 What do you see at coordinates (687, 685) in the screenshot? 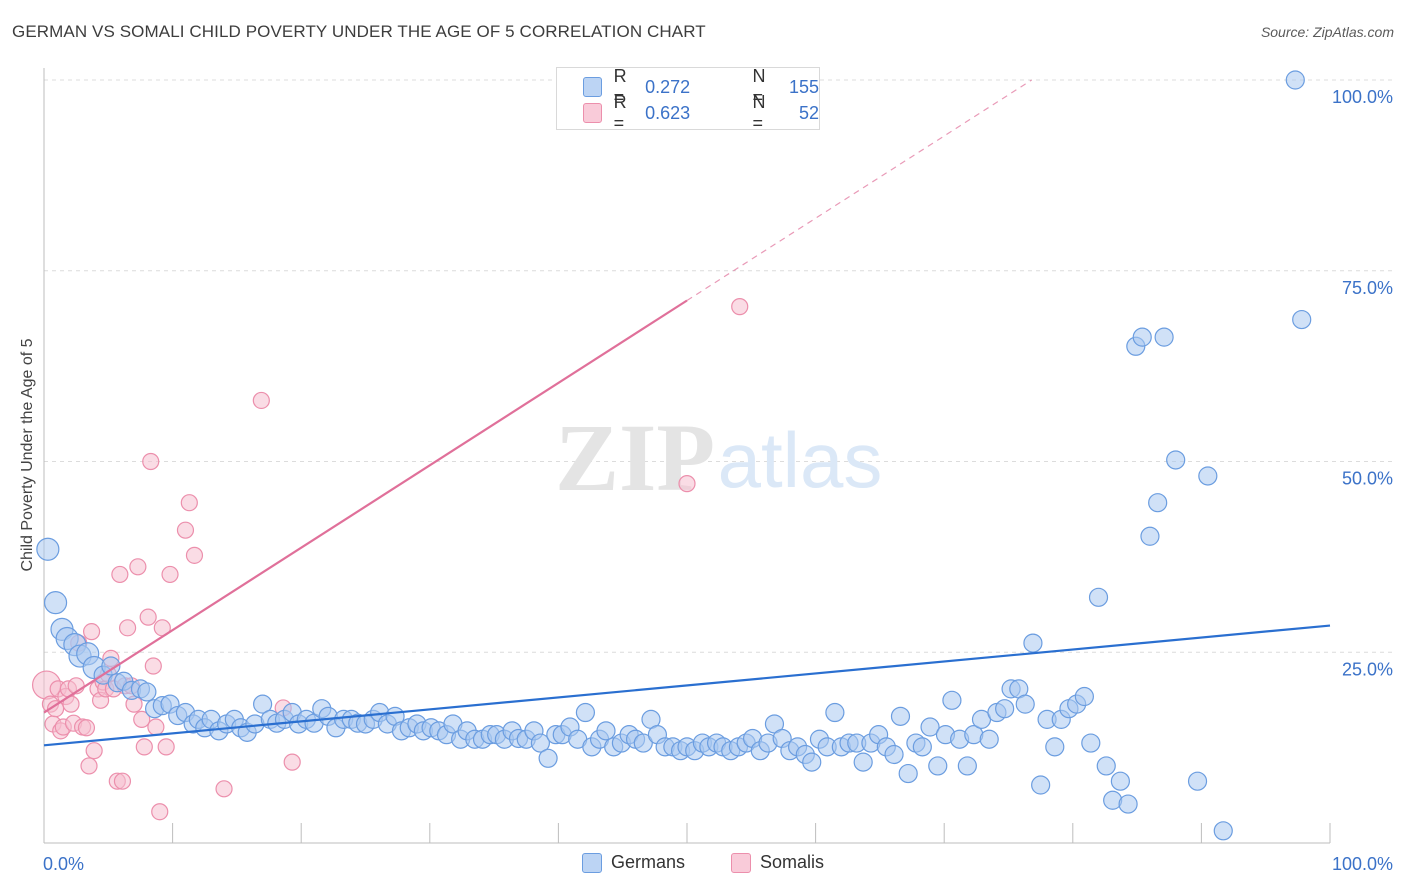
I see `german-trend-line` at bounding box center [687, 685].